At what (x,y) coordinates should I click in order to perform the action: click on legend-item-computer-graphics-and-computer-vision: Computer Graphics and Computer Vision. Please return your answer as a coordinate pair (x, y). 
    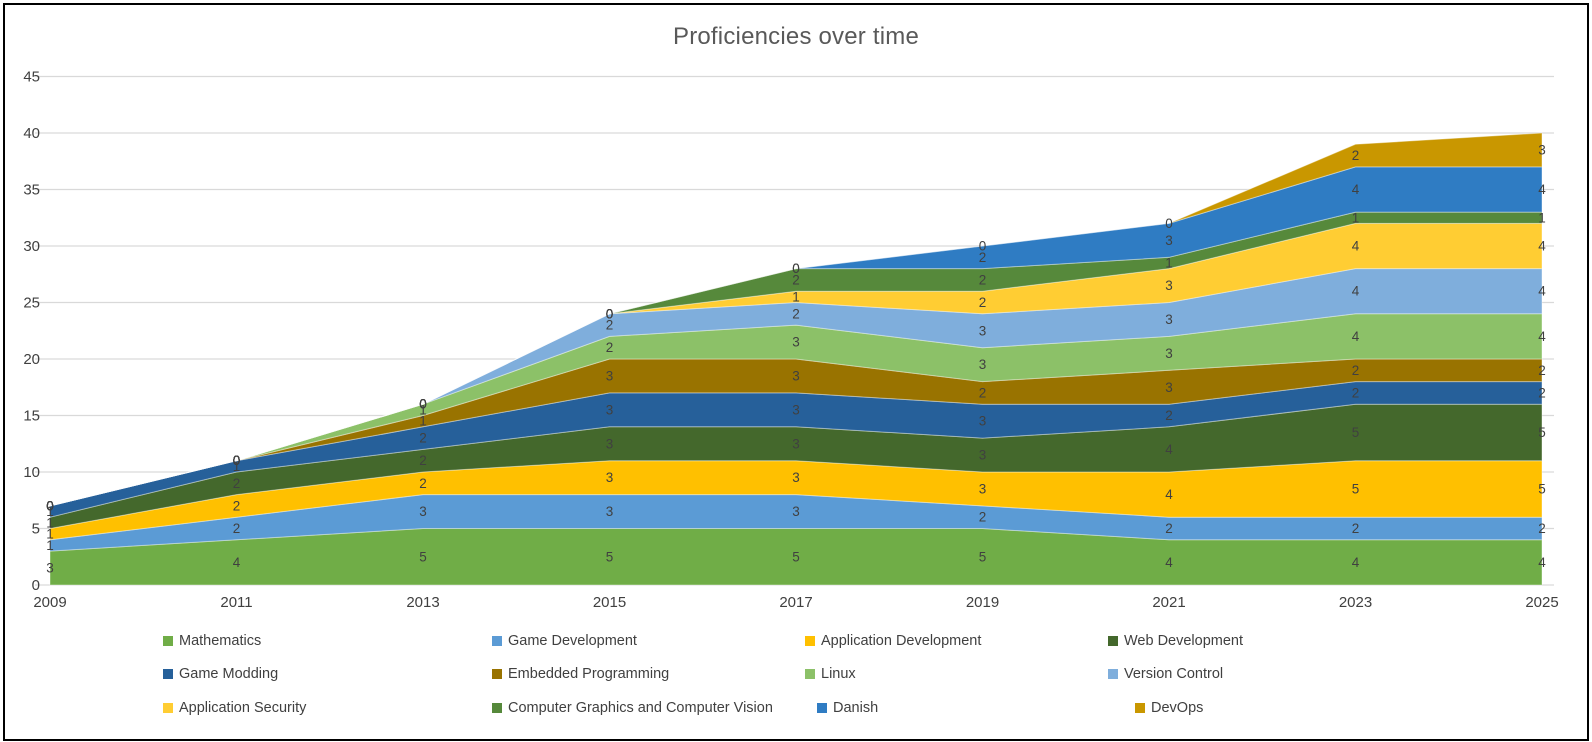
    Looking at the image, I should click on (632, 708).